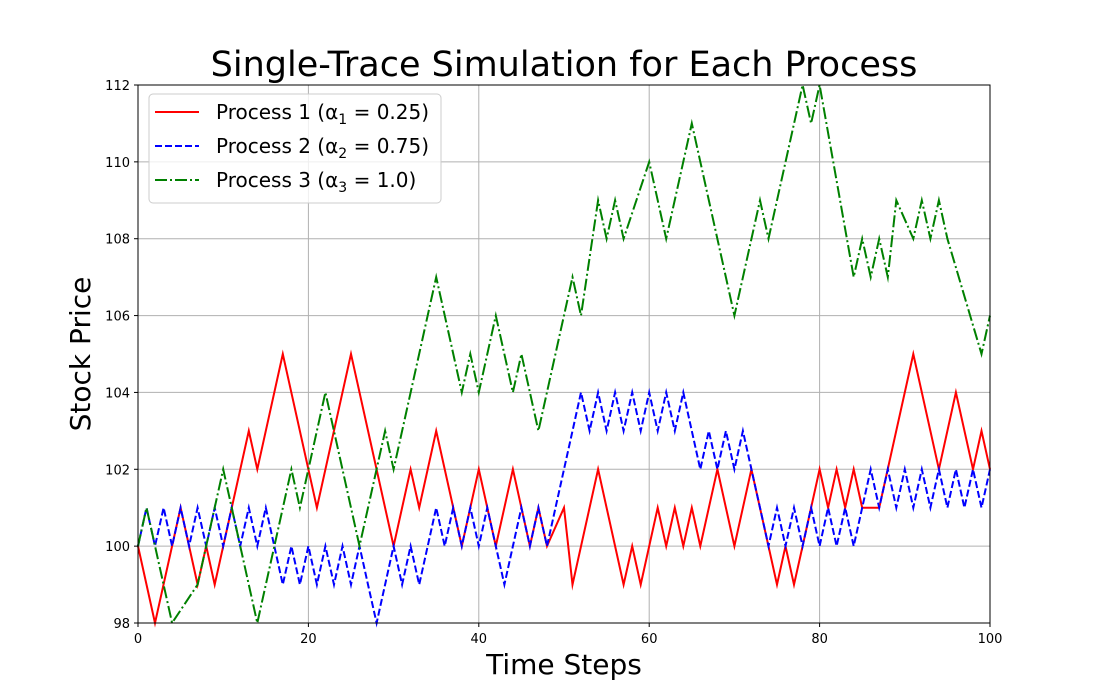 This screenshot has height=700, width=1100. What do you see at coordinates (80, 354) in the screenshot?
I see `y-axis-label: Stock Price` at bounding box center [80, 354].